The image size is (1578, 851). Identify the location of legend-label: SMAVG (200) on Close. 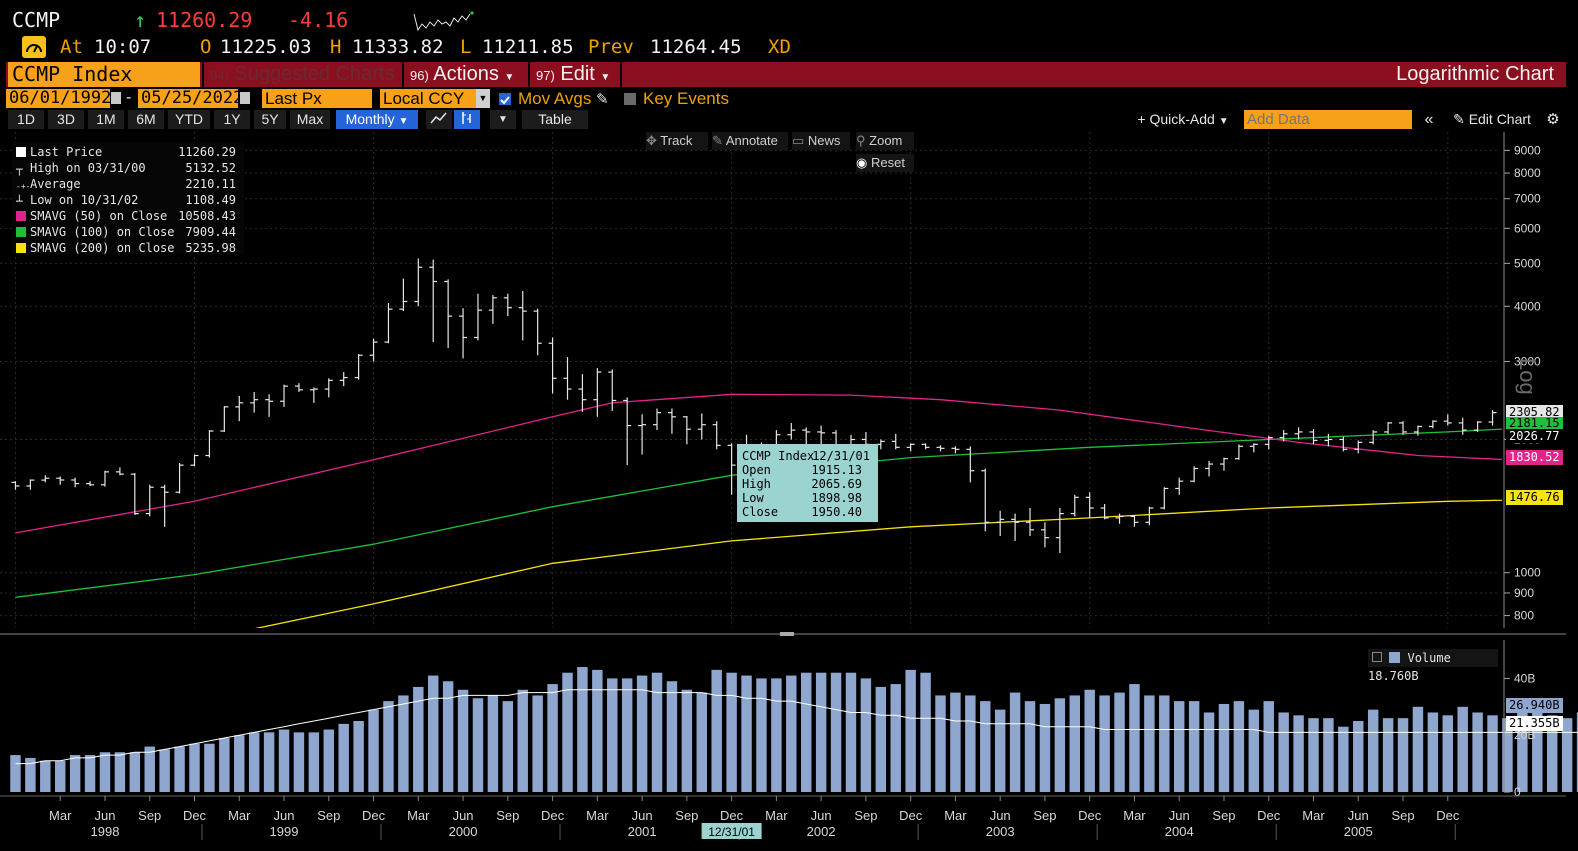
(102, 248).